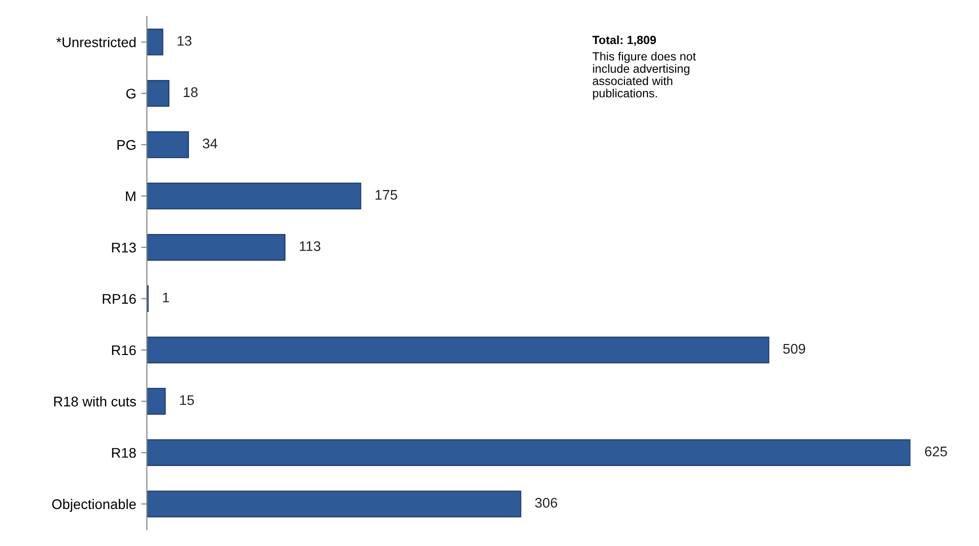 The image size is (979, 546). Describe the element at coordinates (95, 401) in the screenshot. I see `y-tick-label: R18 with cuts` at that location.